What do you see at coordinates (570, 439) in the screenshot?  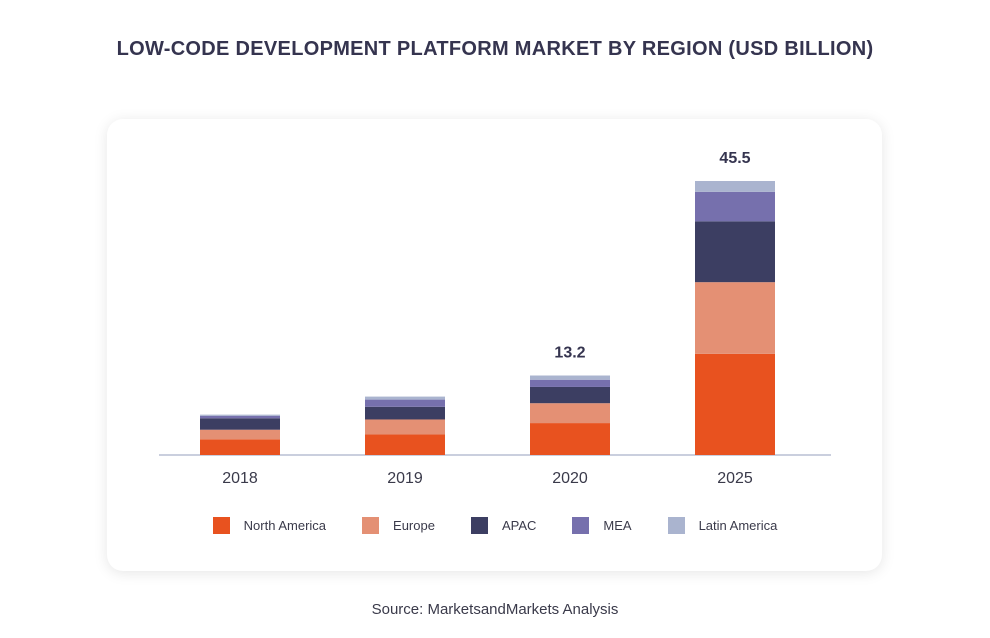 I see `bar-segment-2020-north-america` at bounding box center [570, 439].